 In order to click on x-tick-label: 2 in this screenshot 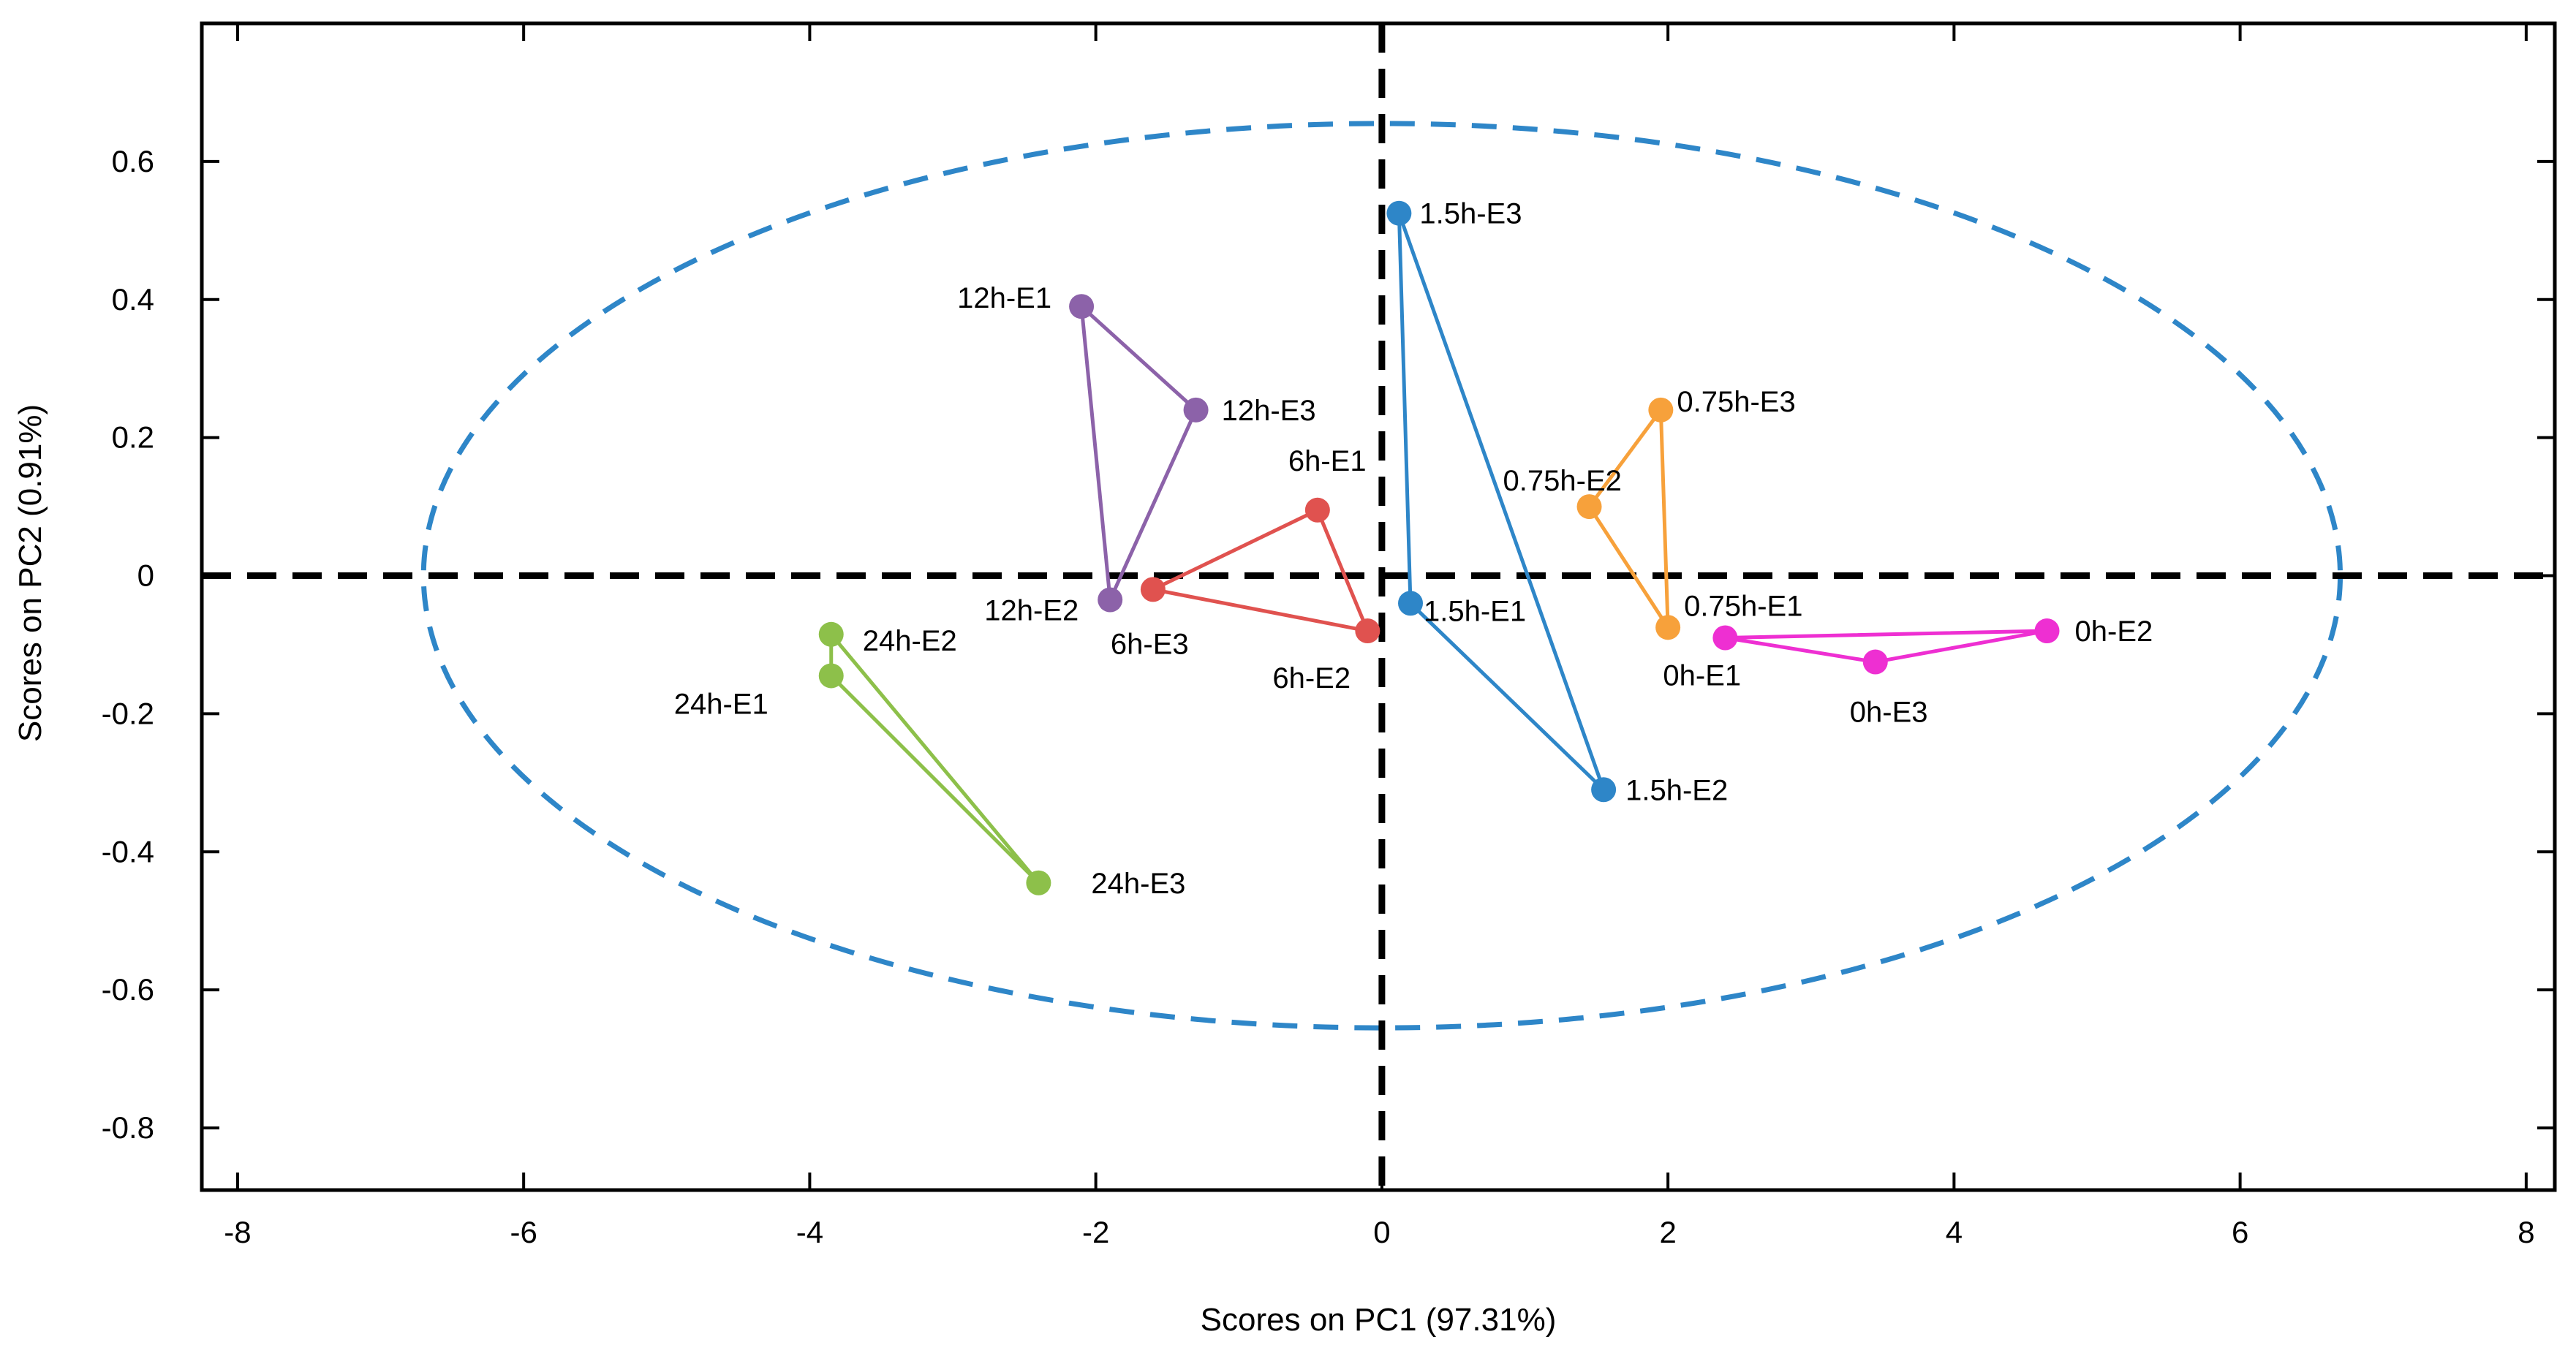, I will do `click(1667, 1232)`.